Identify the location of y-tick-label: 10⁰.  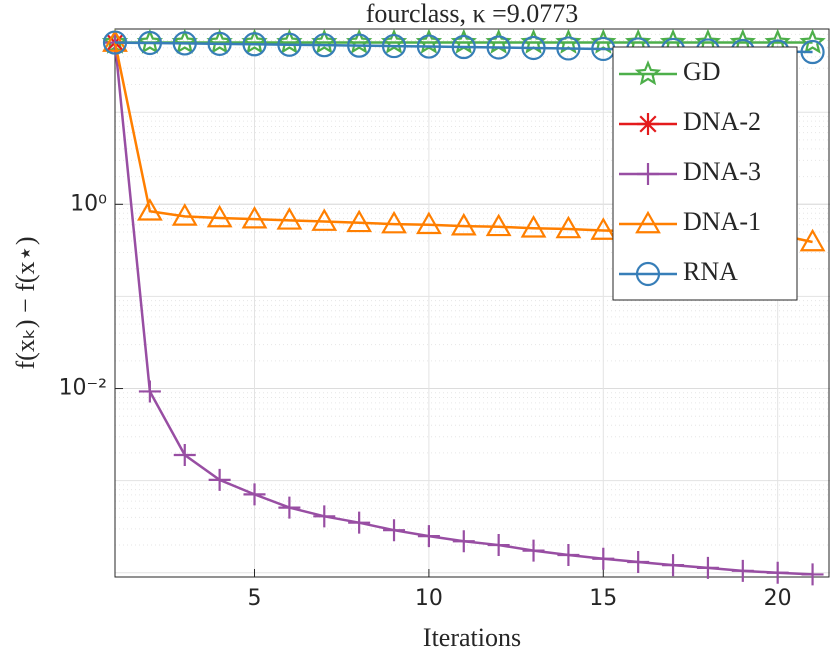
(88, 203).